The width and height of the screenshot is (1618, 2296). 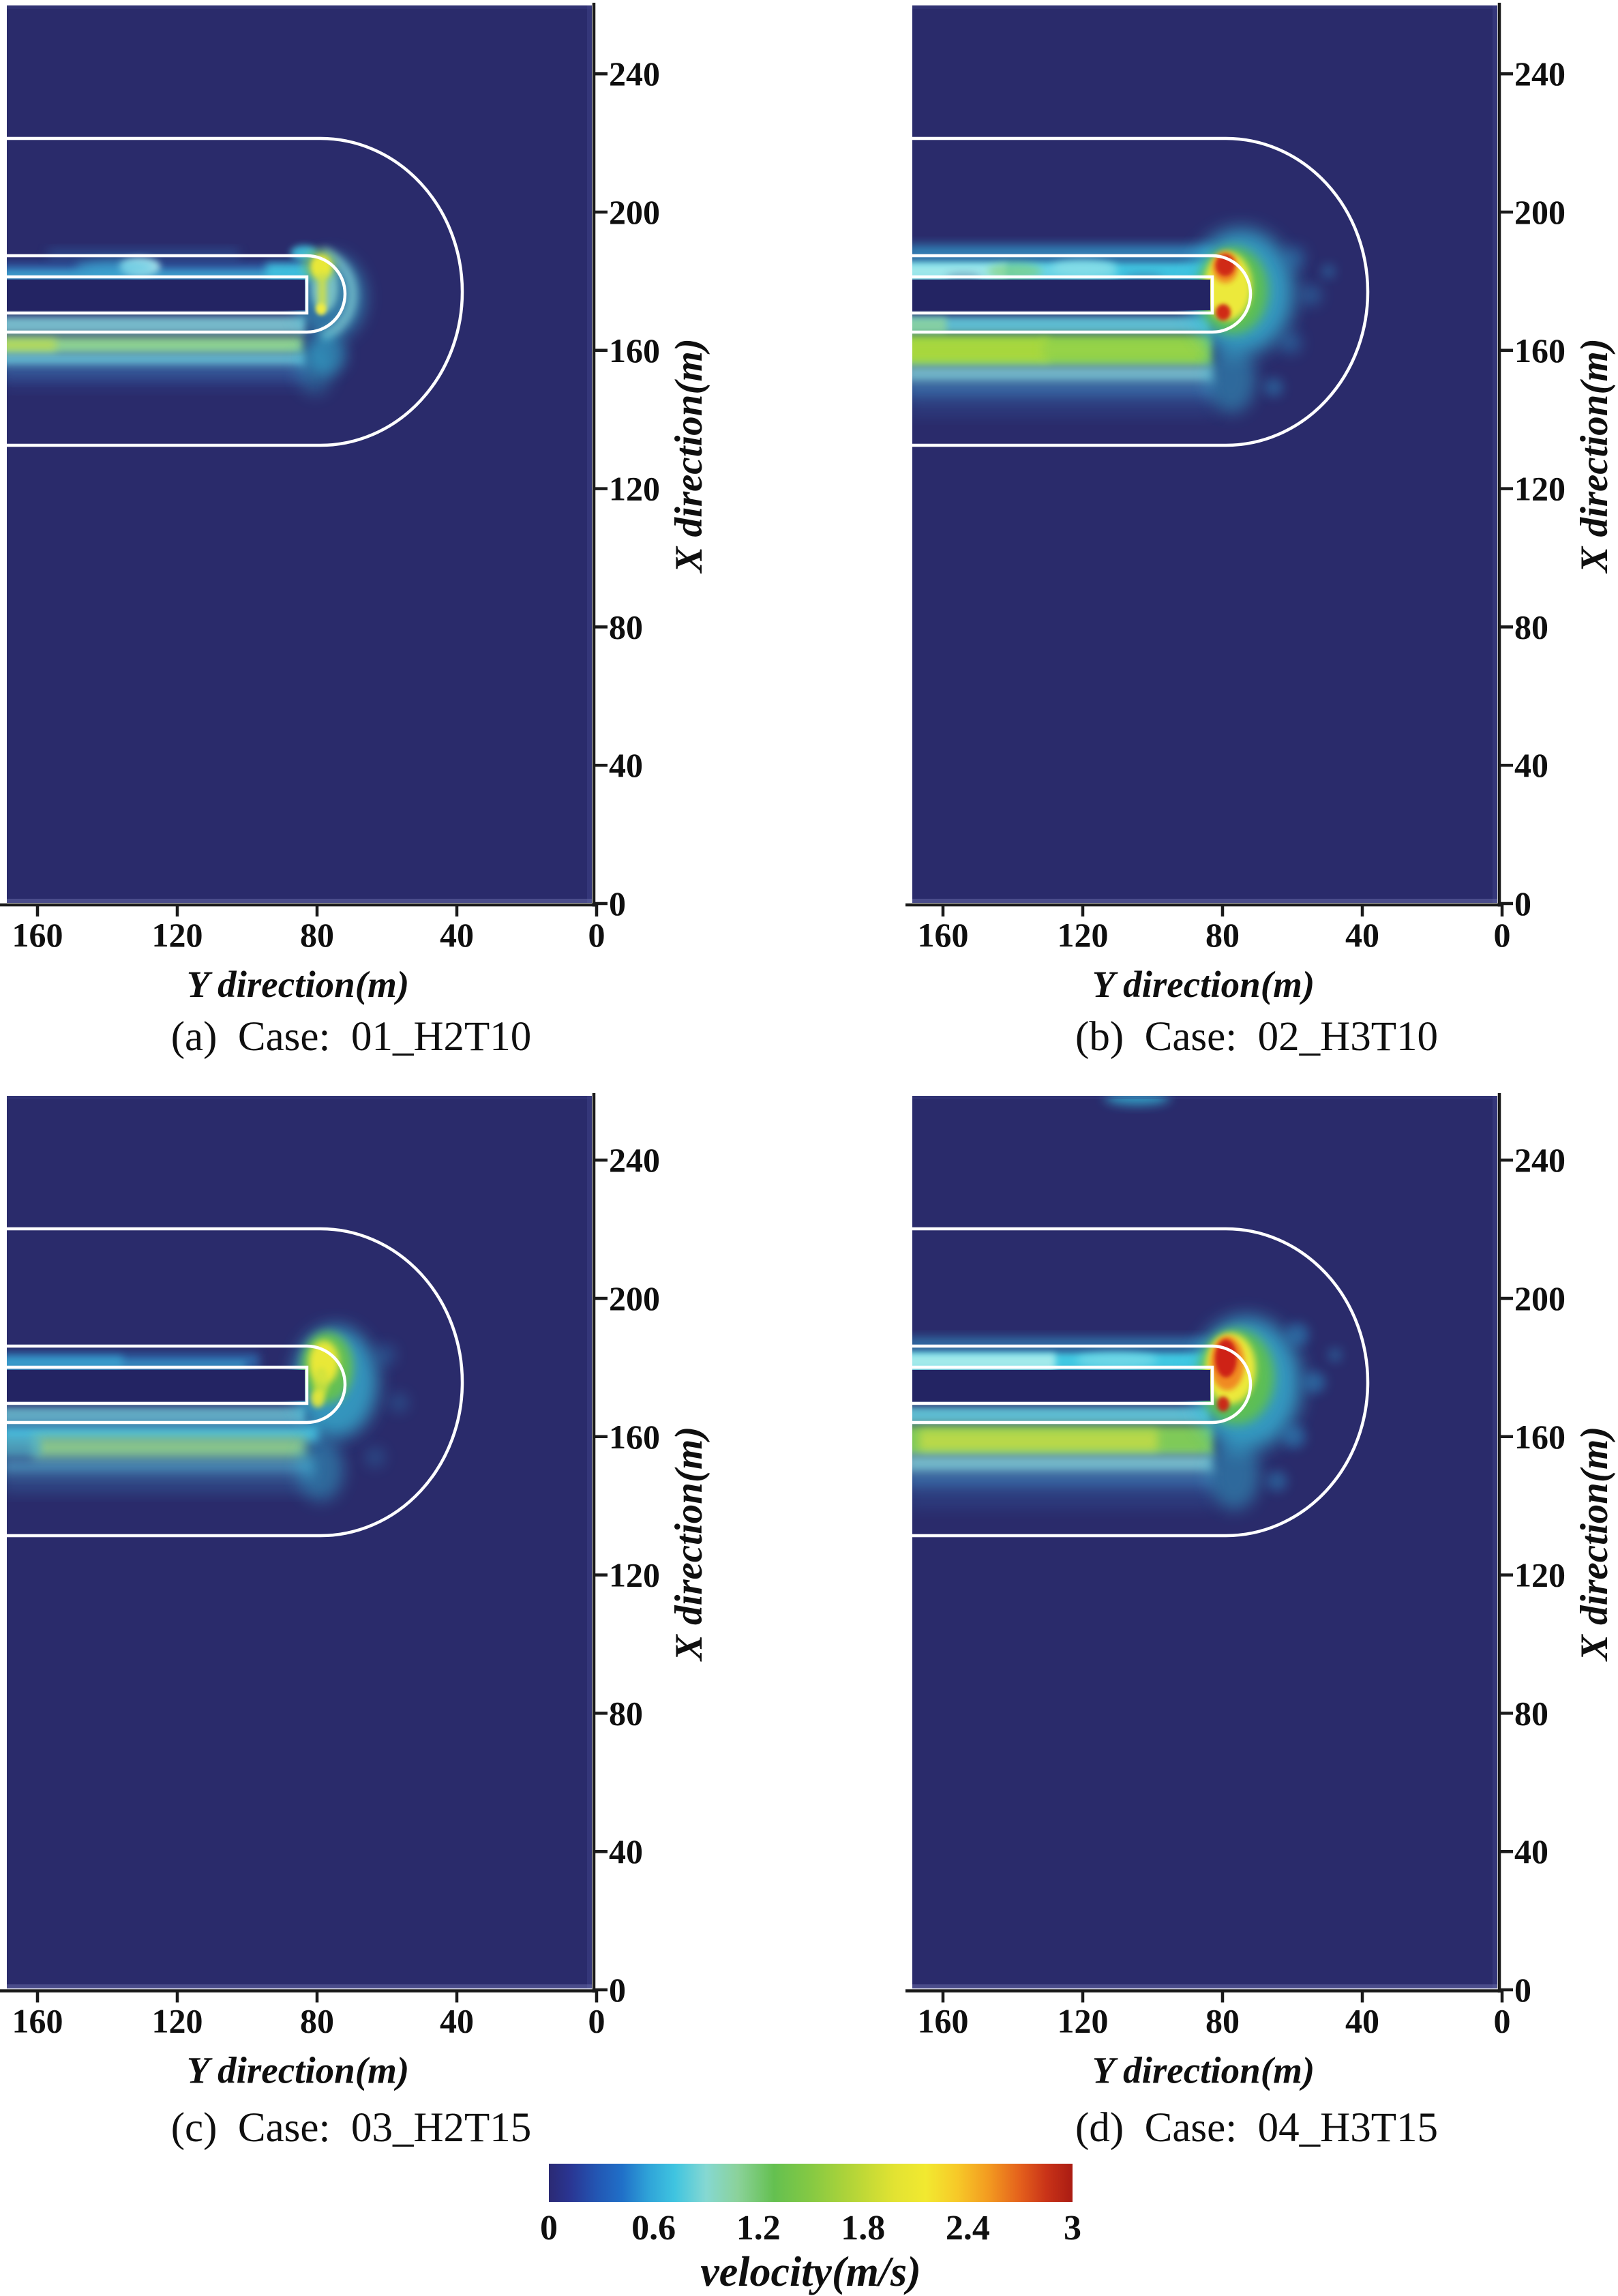 What do you see at coordinates (810, 2272) in the screenshot?
I see `svg-text: velocity(m/s)` at bounding box center [810, 2272].